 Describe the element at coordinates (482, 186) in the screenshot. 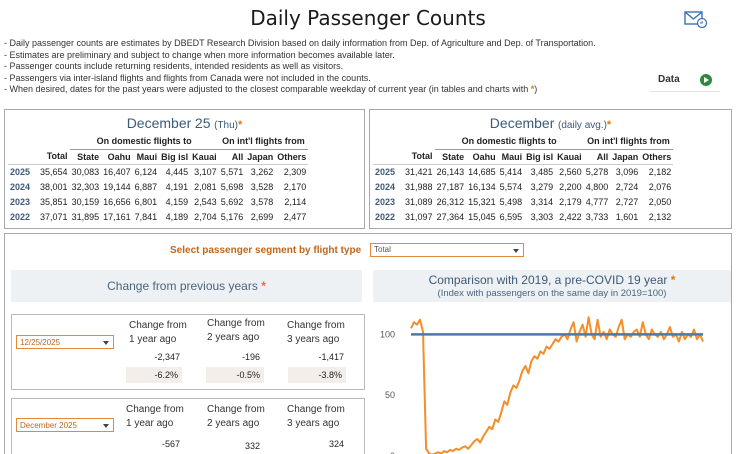

I see `table-cell: 16,134` at that location.